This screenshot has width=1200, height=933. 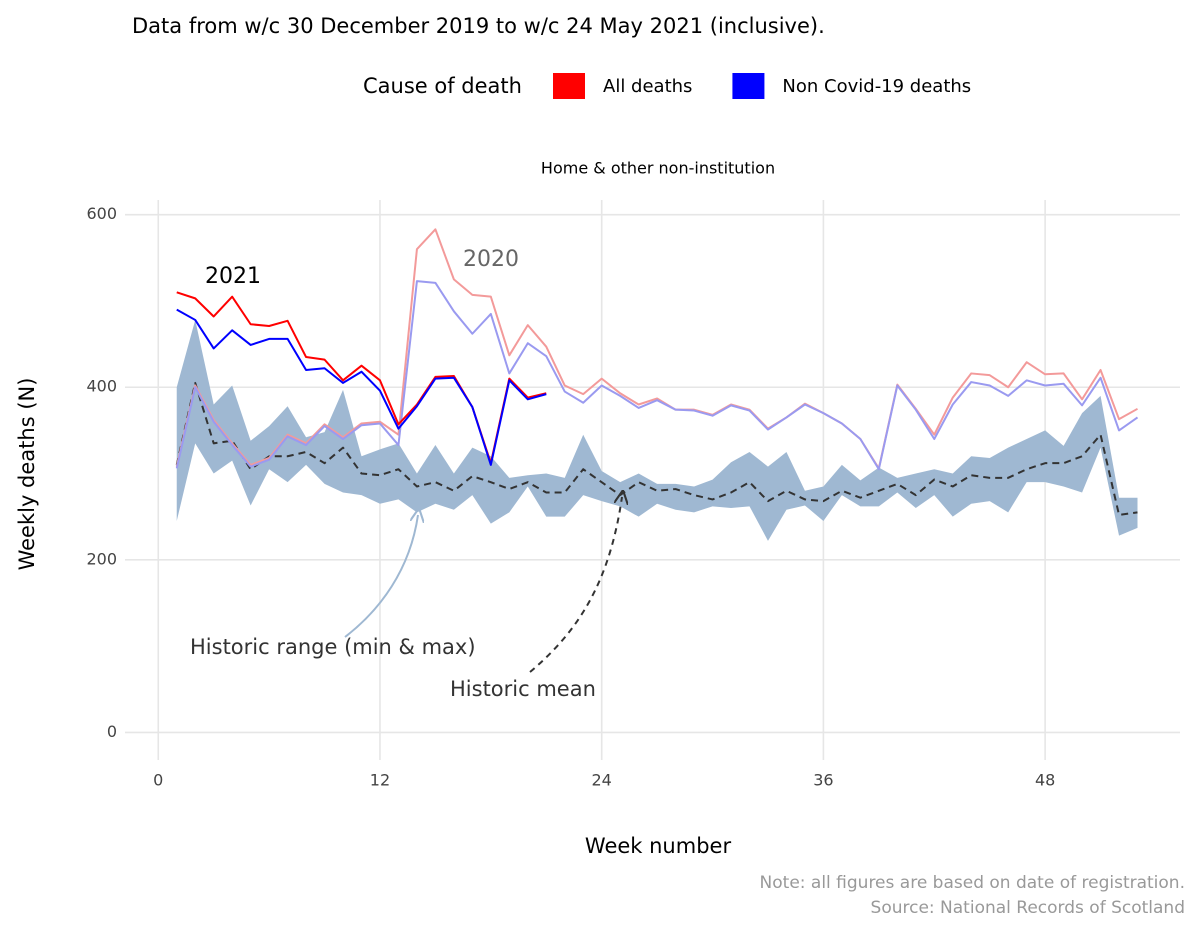 What do you see at coordinates (491, 259) in the screenshot?
I see `year-label: 2020` at bounding box center [491, 259].